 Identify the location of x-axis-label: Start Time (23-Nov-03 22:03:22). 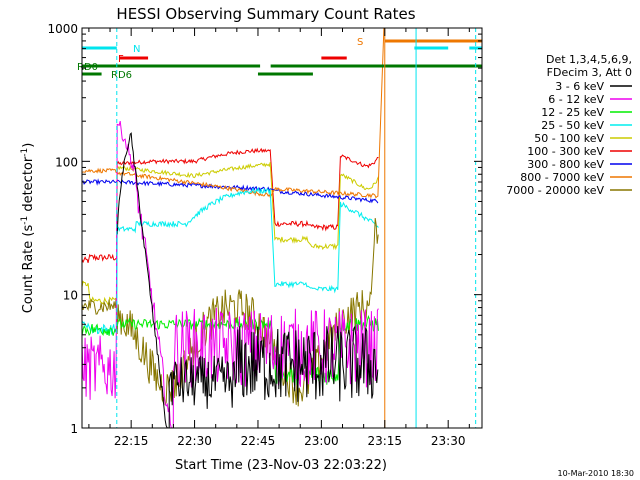
(281, 465).